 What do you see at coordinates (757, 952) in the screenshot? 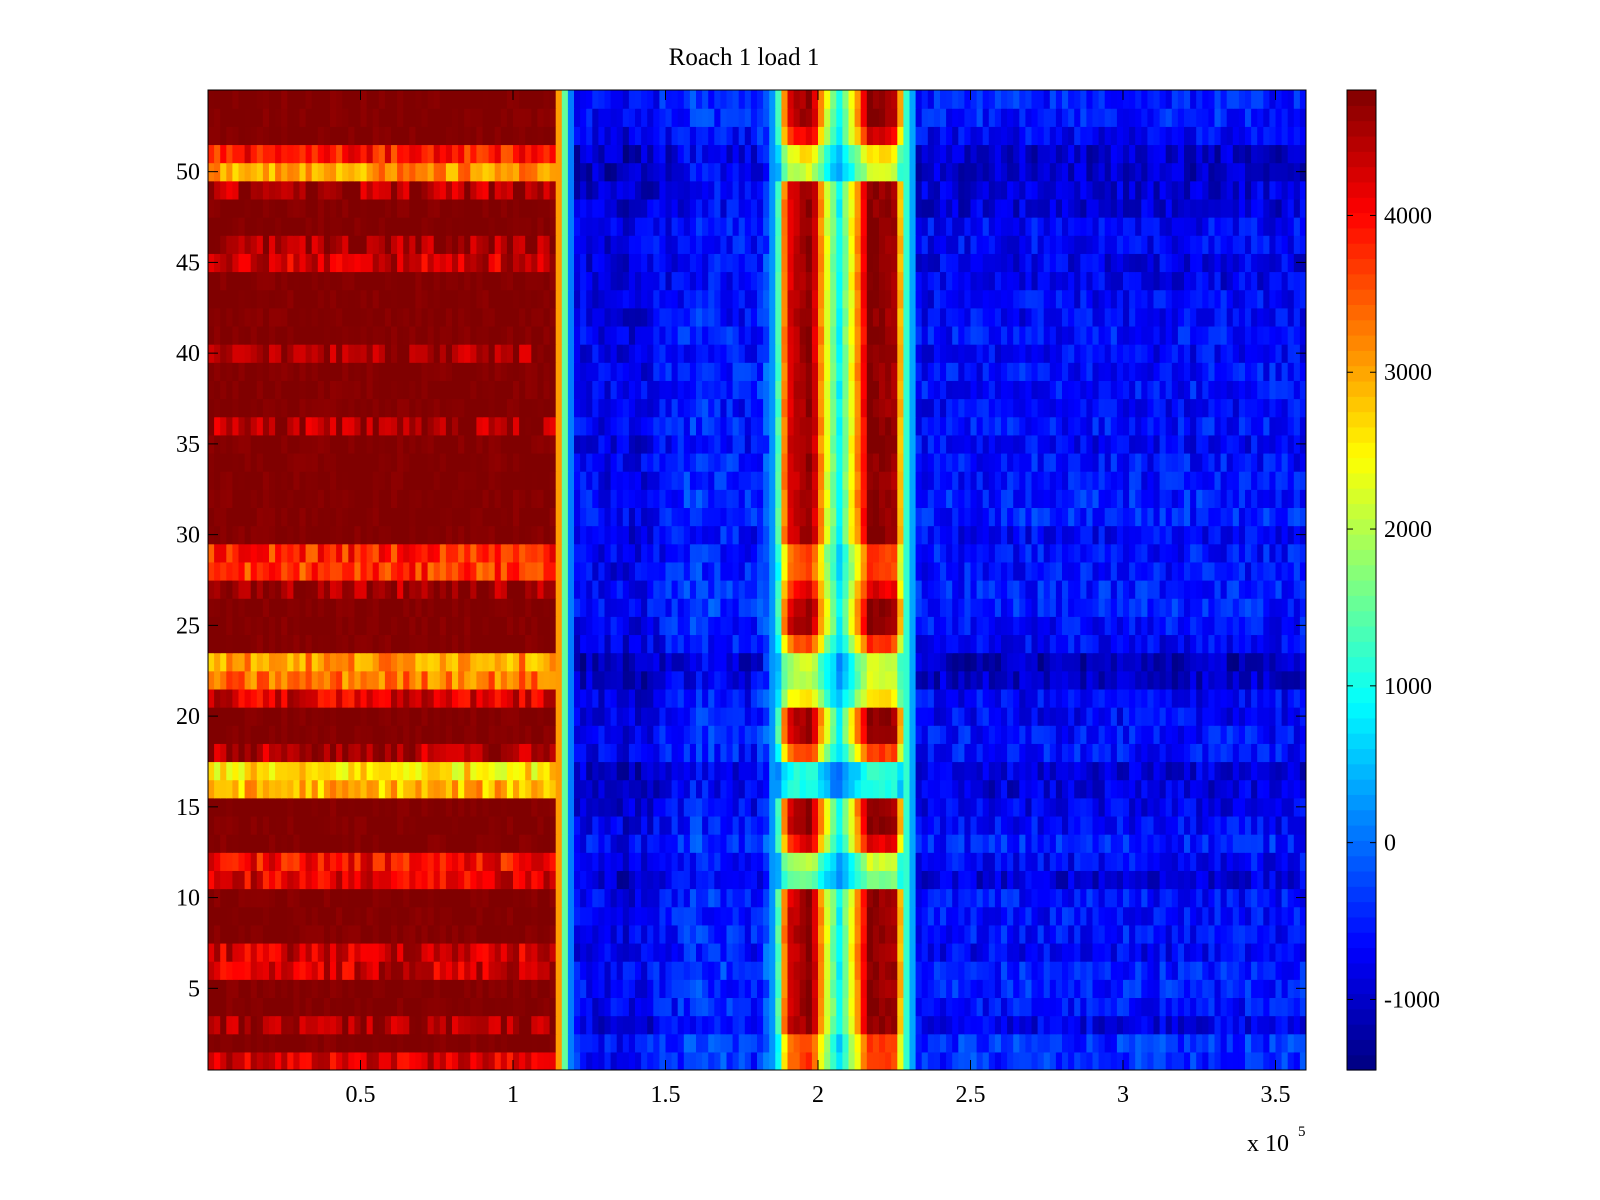
I see `heatmap-row` at bounding box center [757, 952].